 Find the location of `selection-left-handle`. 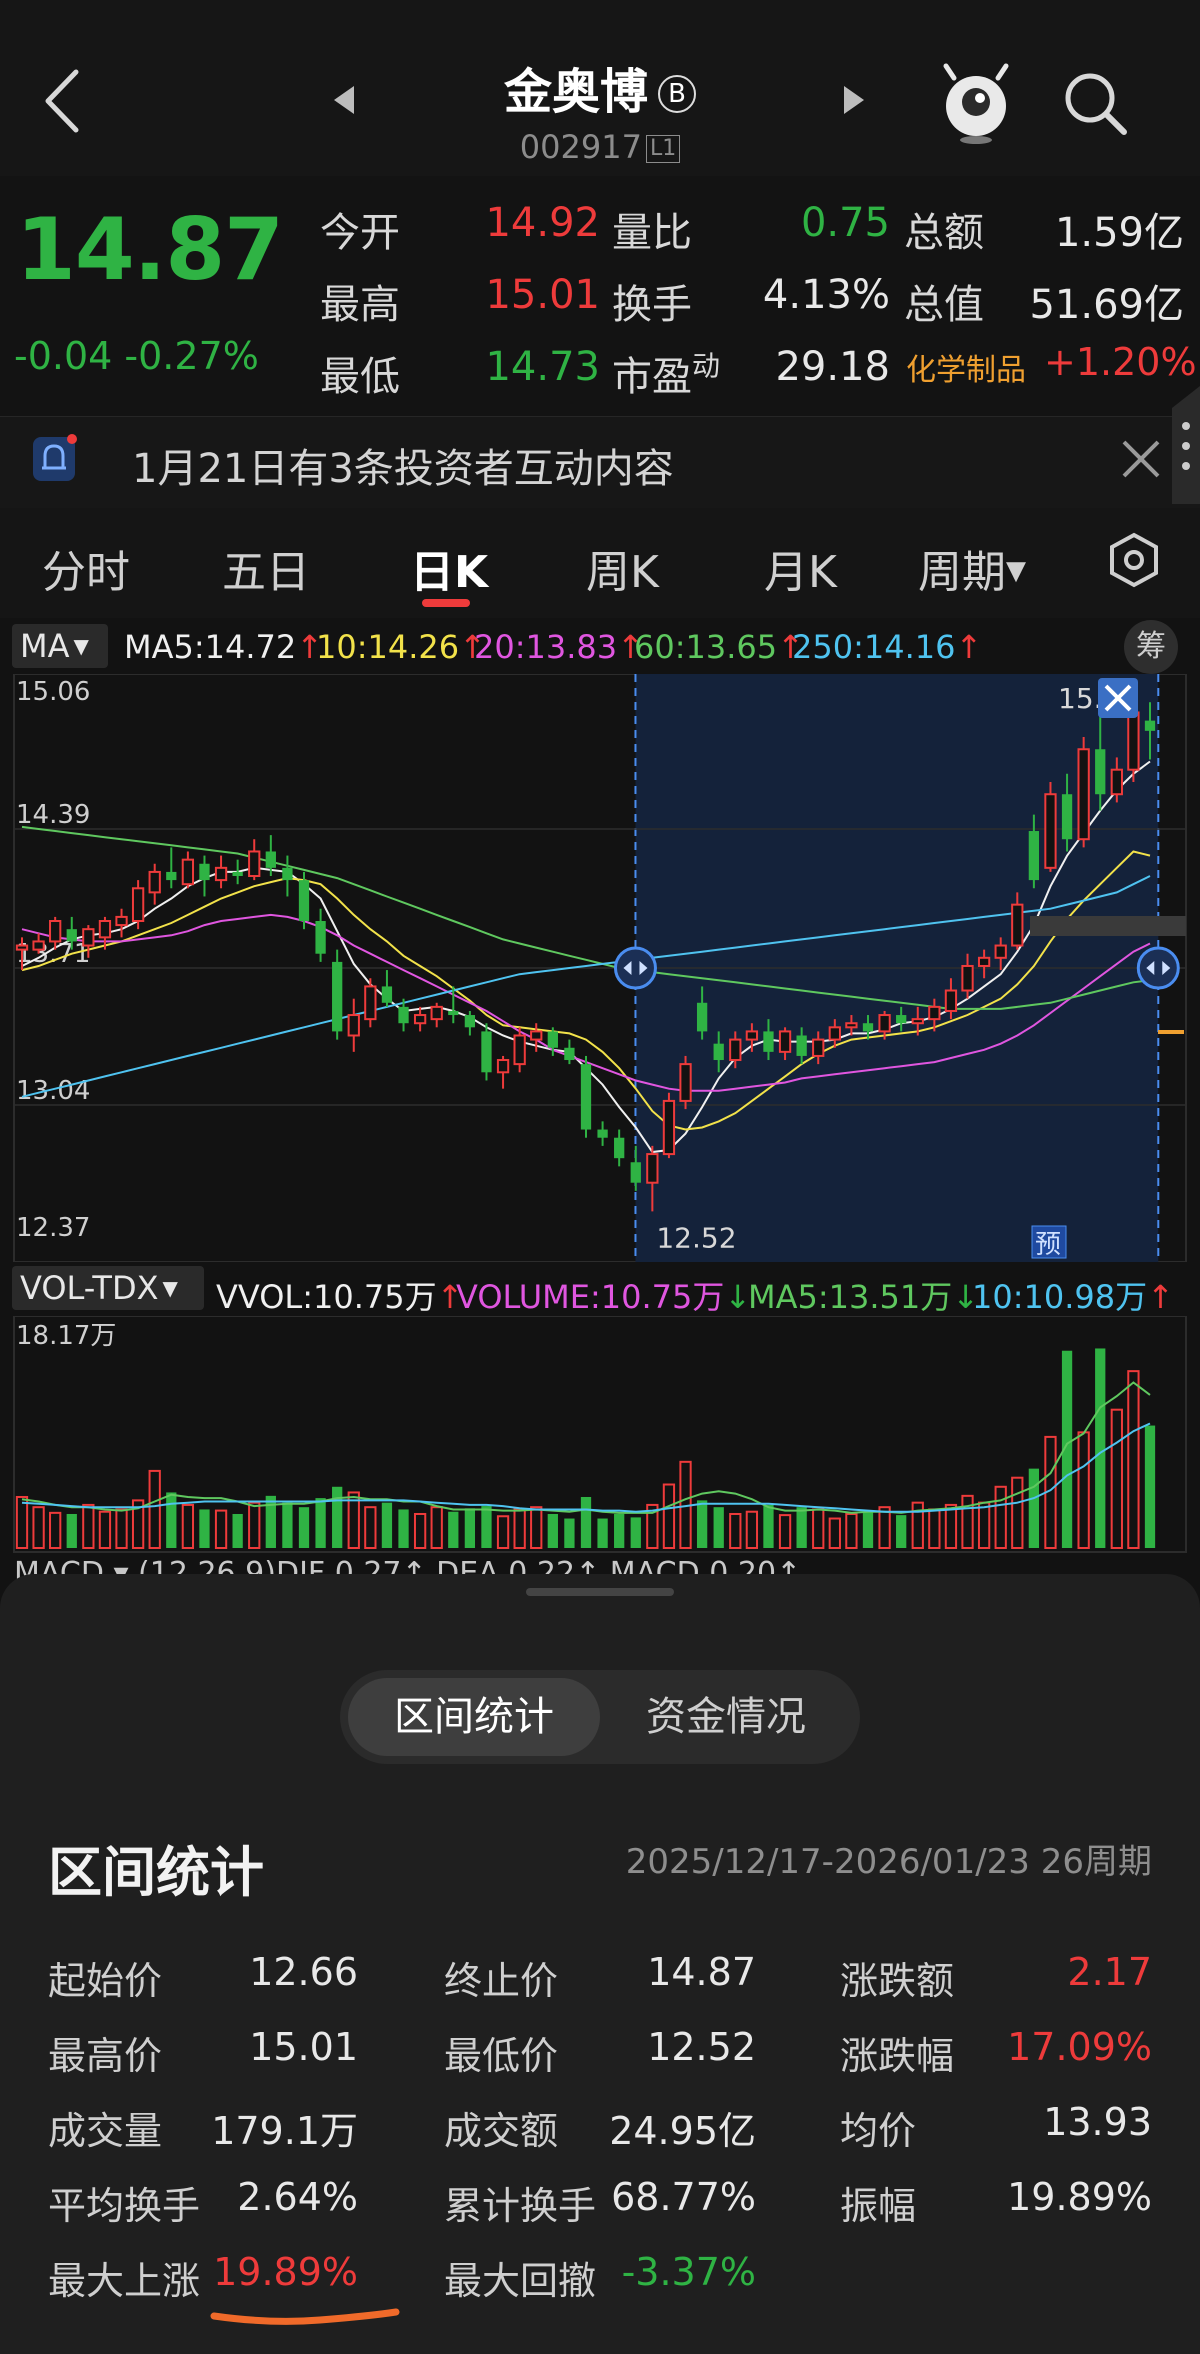

selection-left-handle is located at coordinates (635, 968).